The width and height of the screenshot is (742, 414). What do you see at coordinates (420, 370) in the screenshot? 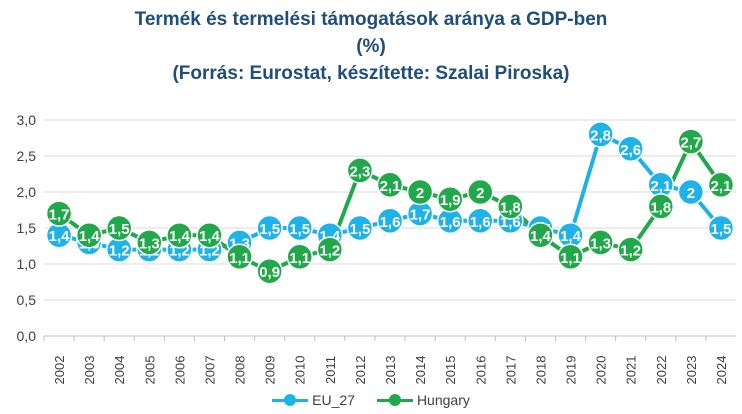
I see `x-tick-label: 2014` at bounding box center [420, 370].